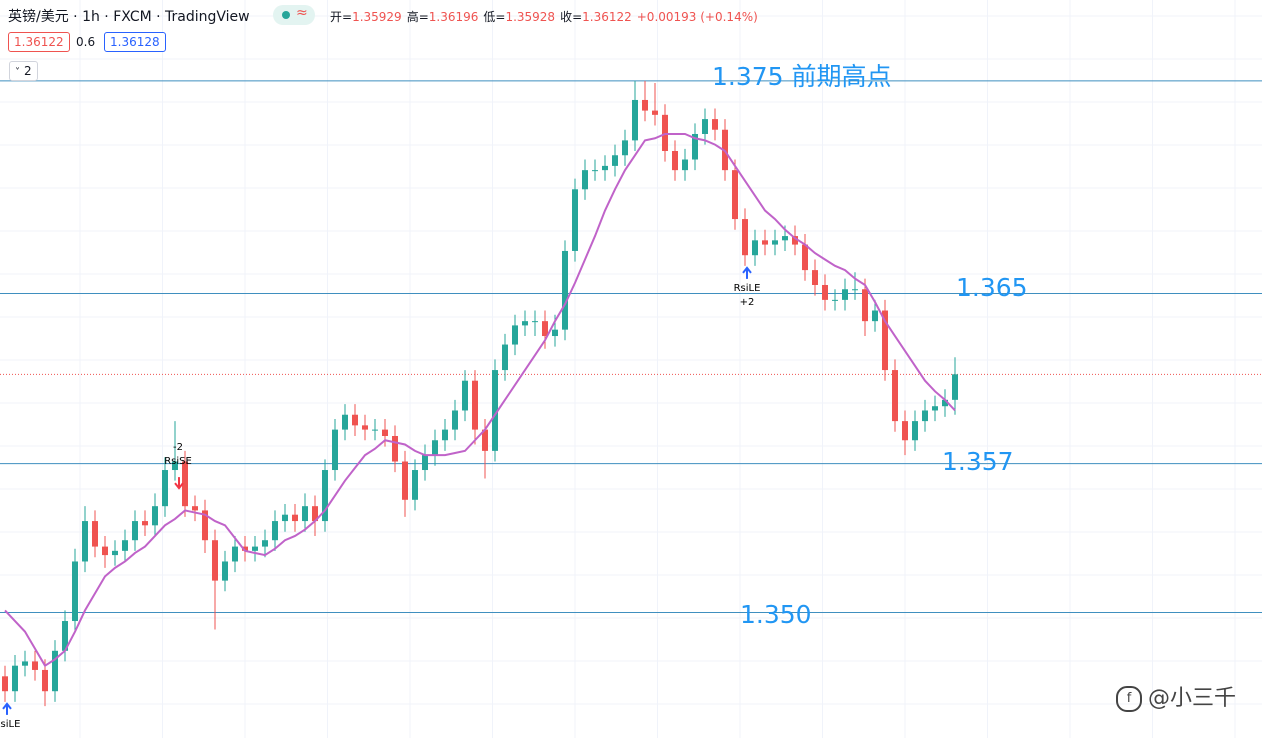 The height and width of the screenshot is (738, 1262). I want to click on ohlc-change: +0.00193 (+0.14%), so click(697, 17).